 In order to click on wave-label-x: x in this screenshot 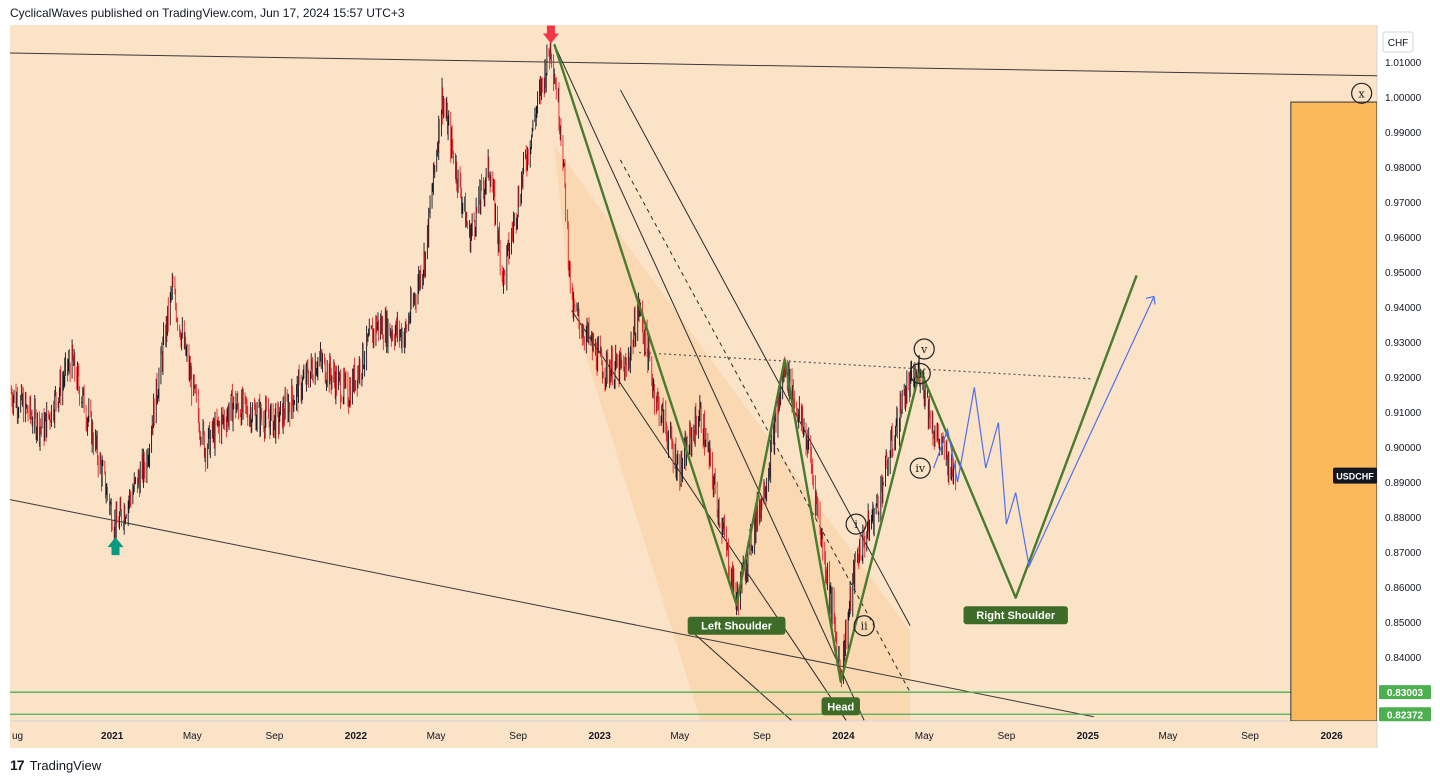, I will do `click(1362, 93)`.